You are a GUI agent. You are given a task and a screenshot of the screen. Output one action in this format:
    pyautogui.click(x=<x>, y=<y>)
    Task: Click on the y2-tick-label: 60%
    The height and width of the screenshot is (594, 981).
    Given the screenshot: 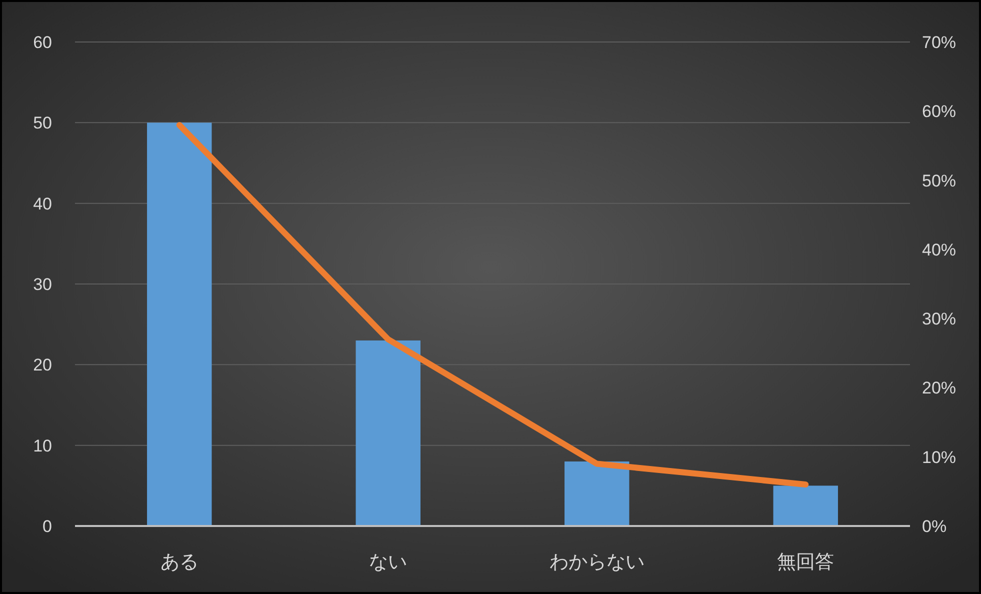 What is the action you would take?
    pyautogui.click(x=939, y=112)
    